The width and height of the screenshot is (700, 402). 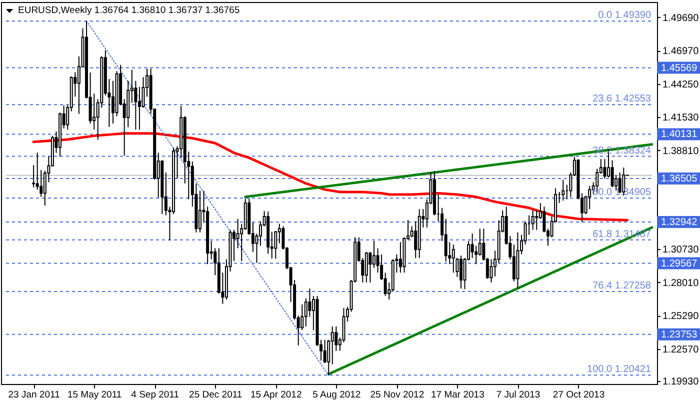 What do you see at coordinates (681, 350) in the screenshot?
I see `y-tick-label: 1.22570` at bounding box center [681, 350].